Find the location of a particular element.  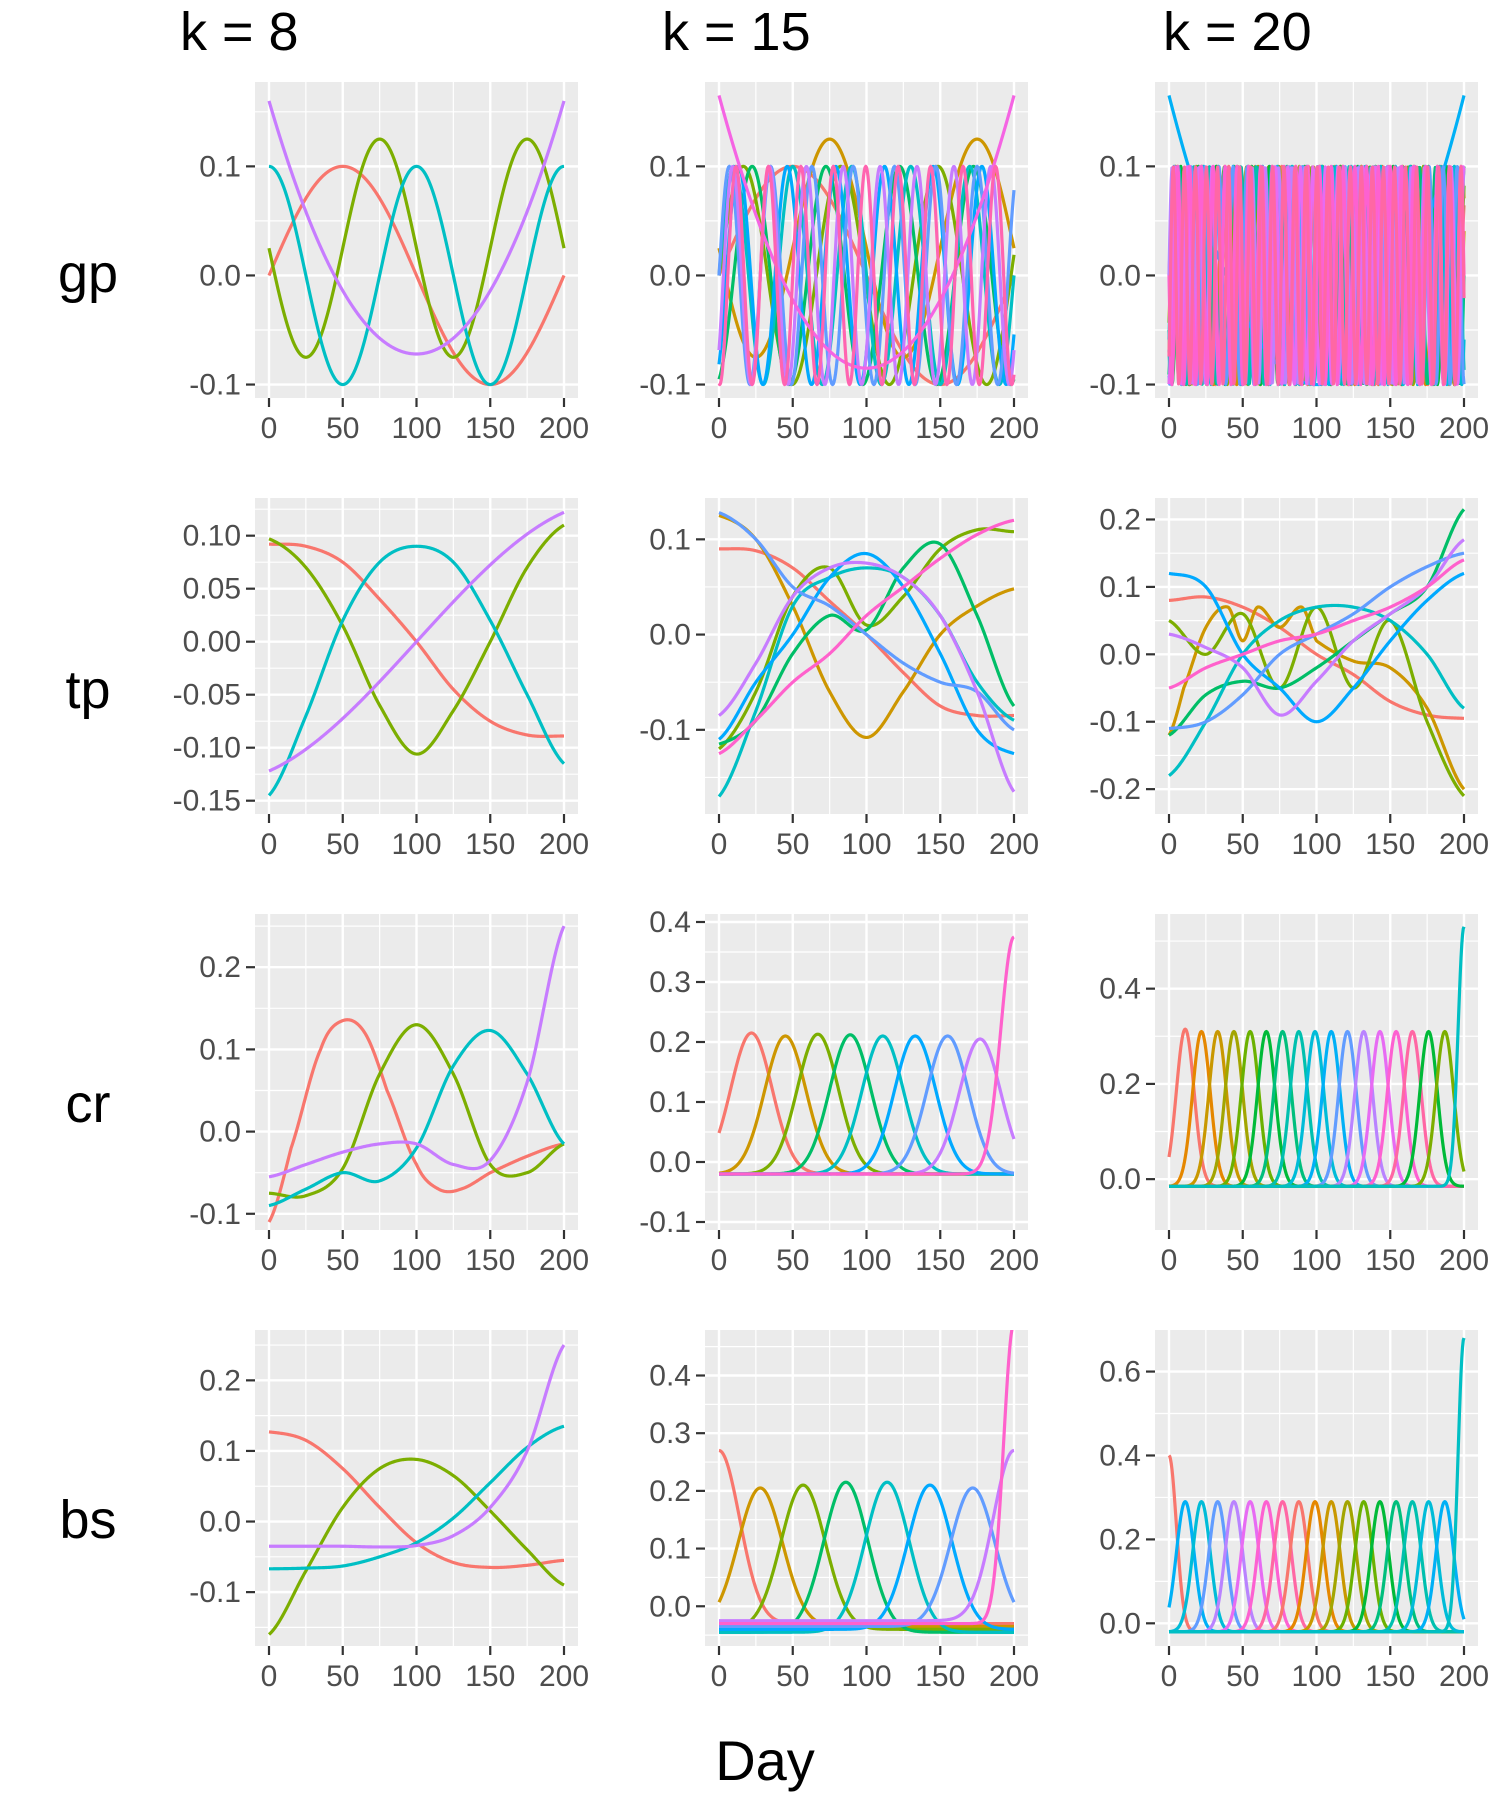

panel-gp-col1: 0 50 100 150 200 -0.1 0.0 0.1 is located at coordinates (389, 263).